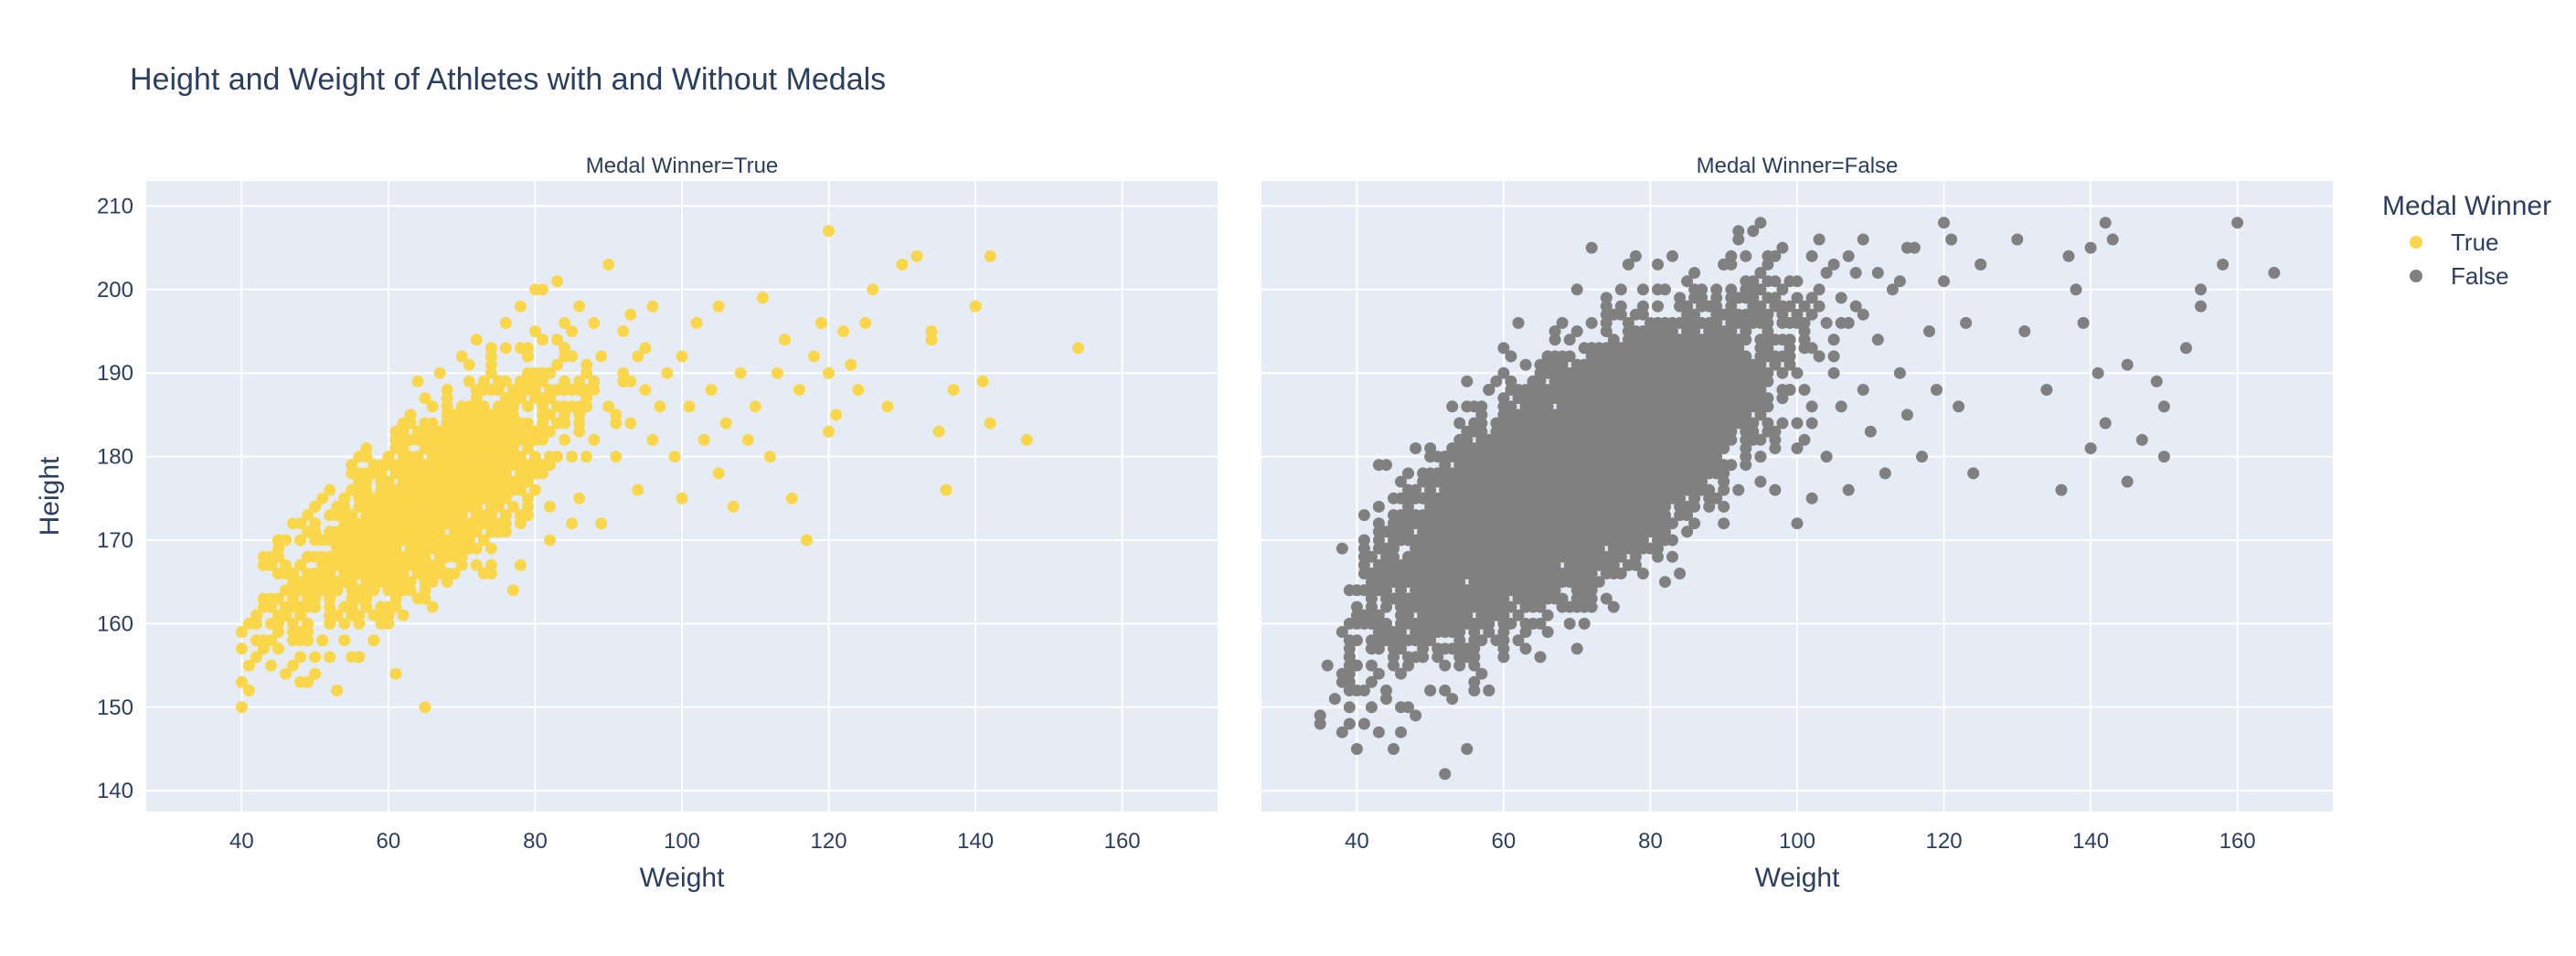 The width and height of the screenshot is (2576, 956). What do you see at coordinates (115, 290) in the screenshot?
I see `y-tick-200: 200` at bounding box center [115, 290].